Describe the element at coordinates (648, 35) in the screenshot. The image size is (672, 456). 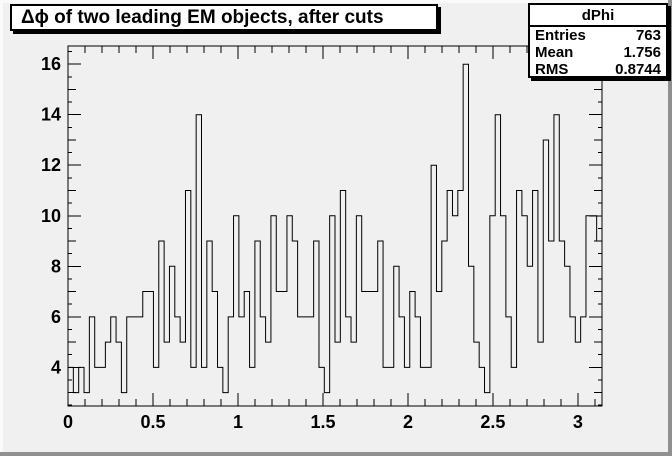
I see `stats-value-entries: 763` at that location.